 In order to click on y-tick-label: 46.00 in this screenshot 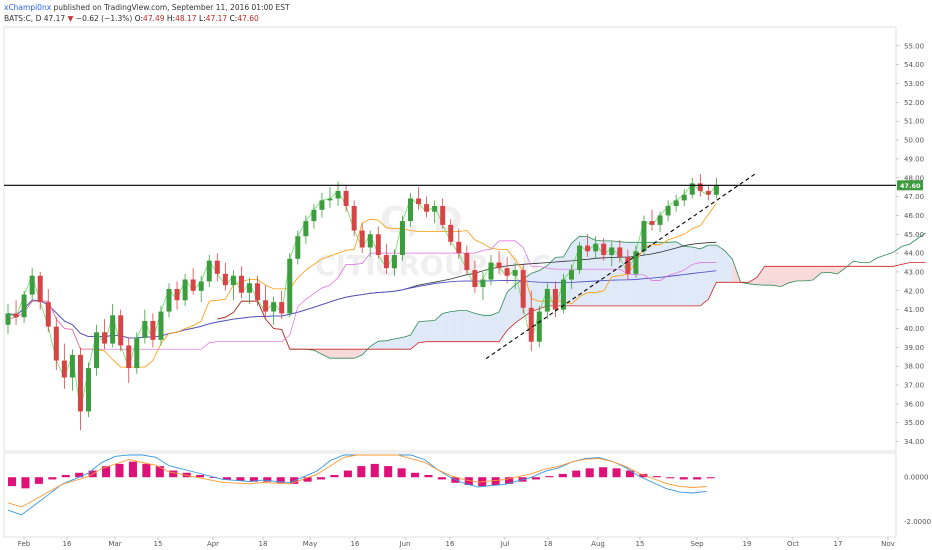, I will do `click(914, 216)`.